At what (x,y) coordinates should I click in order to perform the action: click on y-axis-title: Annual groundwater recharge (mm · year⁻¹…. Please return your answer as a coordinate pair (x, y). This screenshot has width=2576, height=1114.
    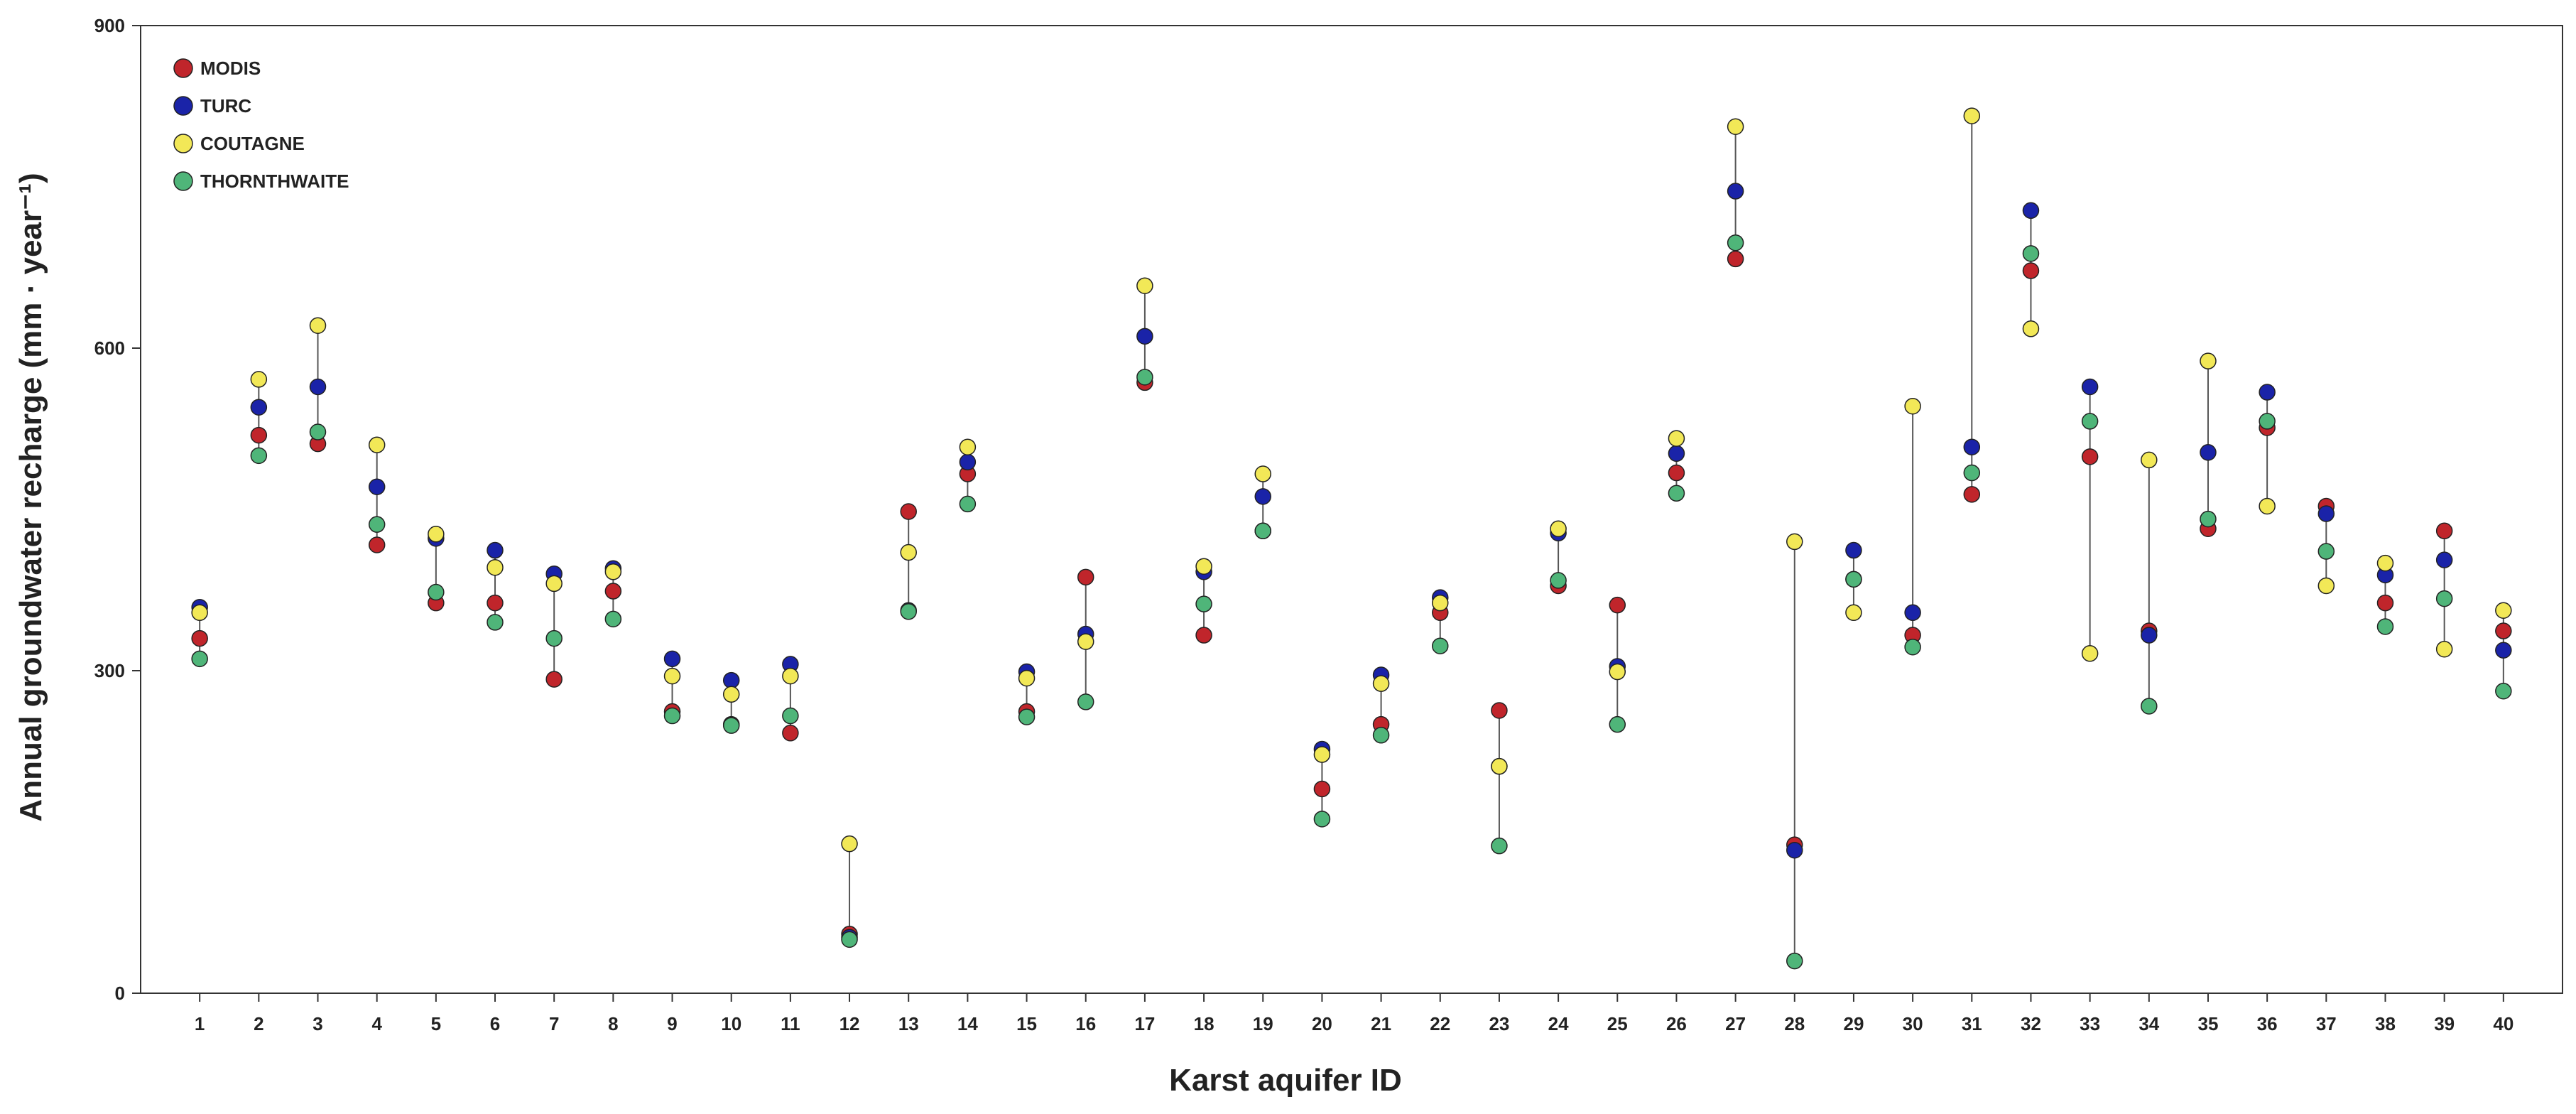
    Looking at the image, I should click on (31, 497).